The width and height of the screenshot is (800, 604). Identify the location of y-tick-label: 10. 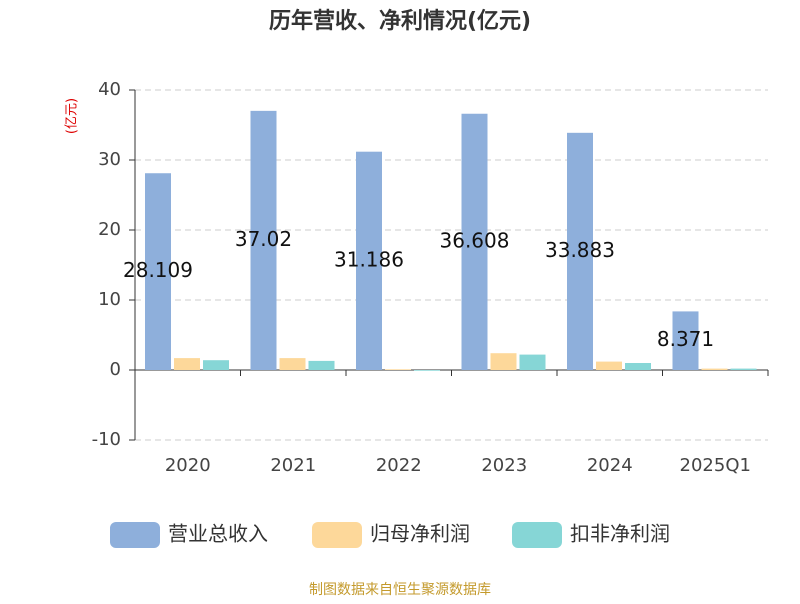
(109, 299).